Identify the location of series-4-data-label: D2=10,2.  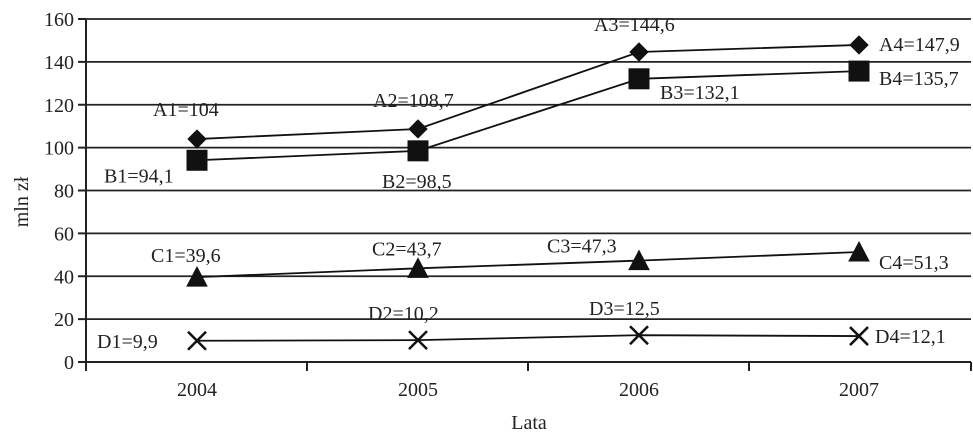
(403, 314).